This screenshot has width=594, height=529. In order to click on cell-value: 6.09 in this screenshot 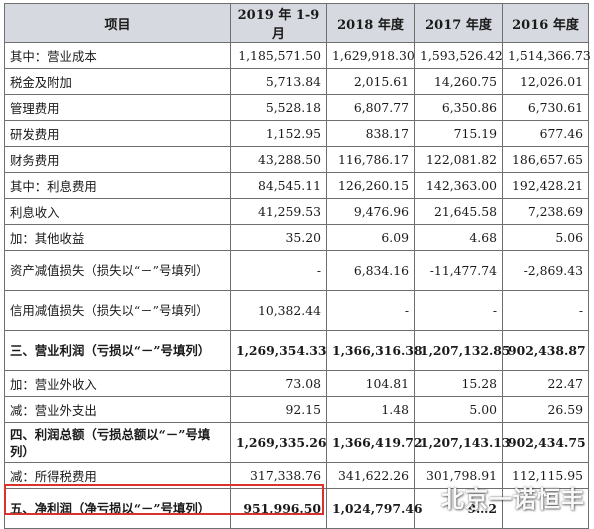, I will do `click(370, 237)`.